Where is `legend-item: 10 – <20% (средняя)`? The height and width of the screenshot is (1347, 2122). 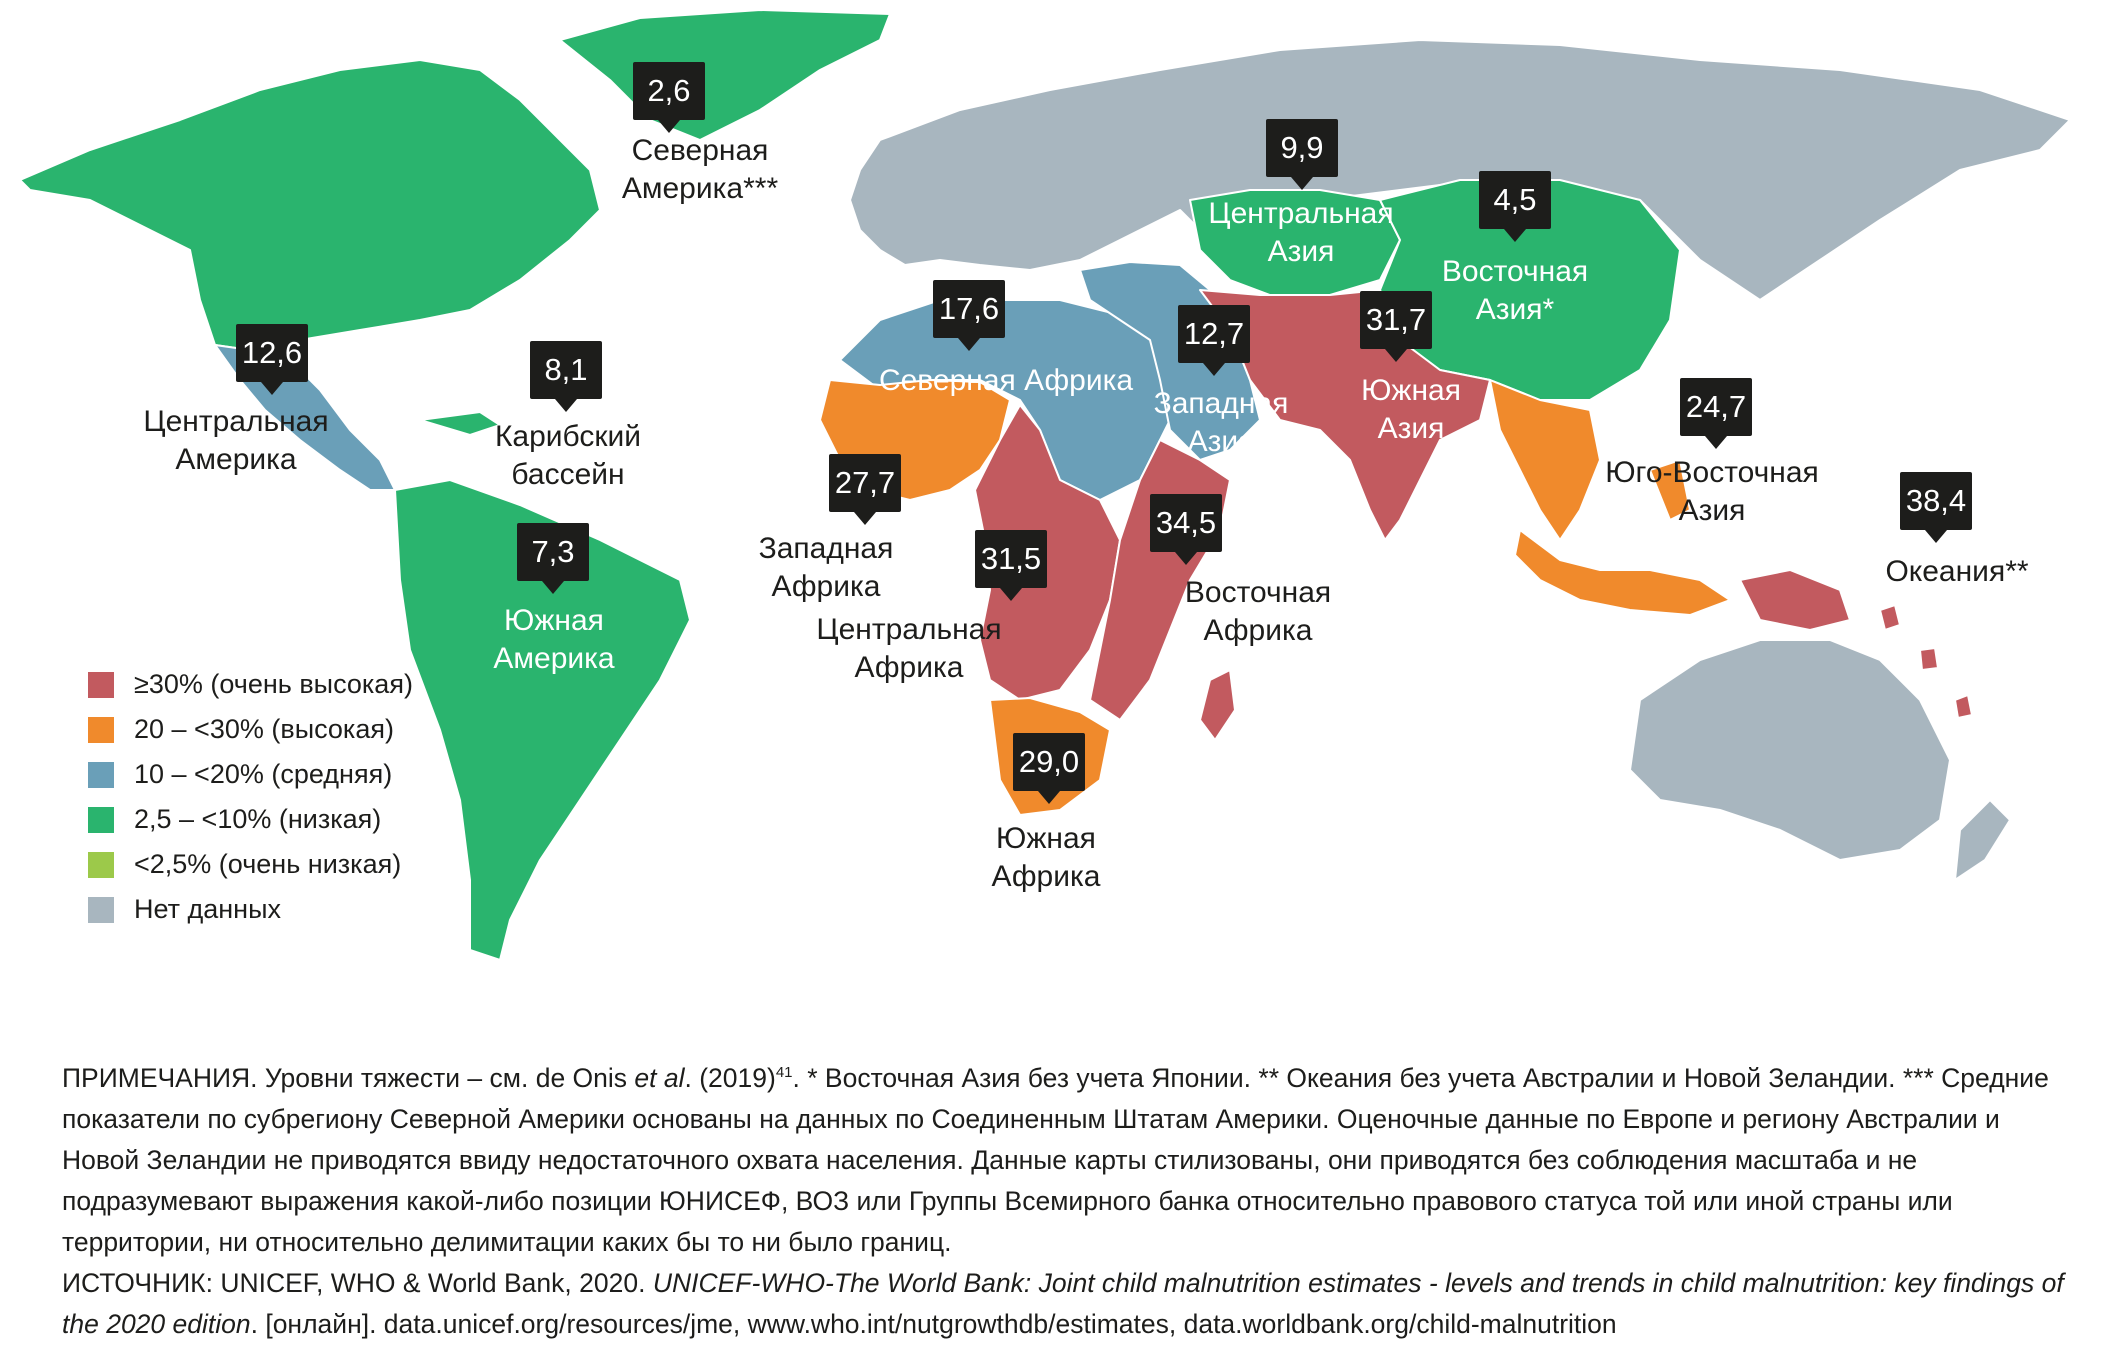 legend-item: 10 – <20% (средняя) is located at coordinates (250, 774).